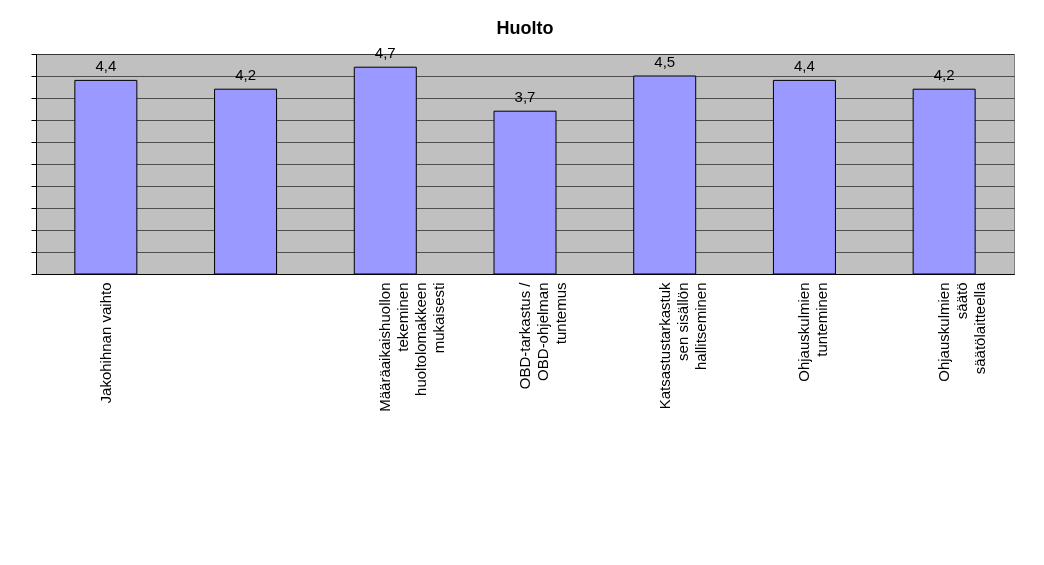 This screenshot has height=565, width=1044. Describe the element at coordinates (813, 332) in the screenshot. I see `x-tick-label: Ohjauskulmien tunteminen` at that location.